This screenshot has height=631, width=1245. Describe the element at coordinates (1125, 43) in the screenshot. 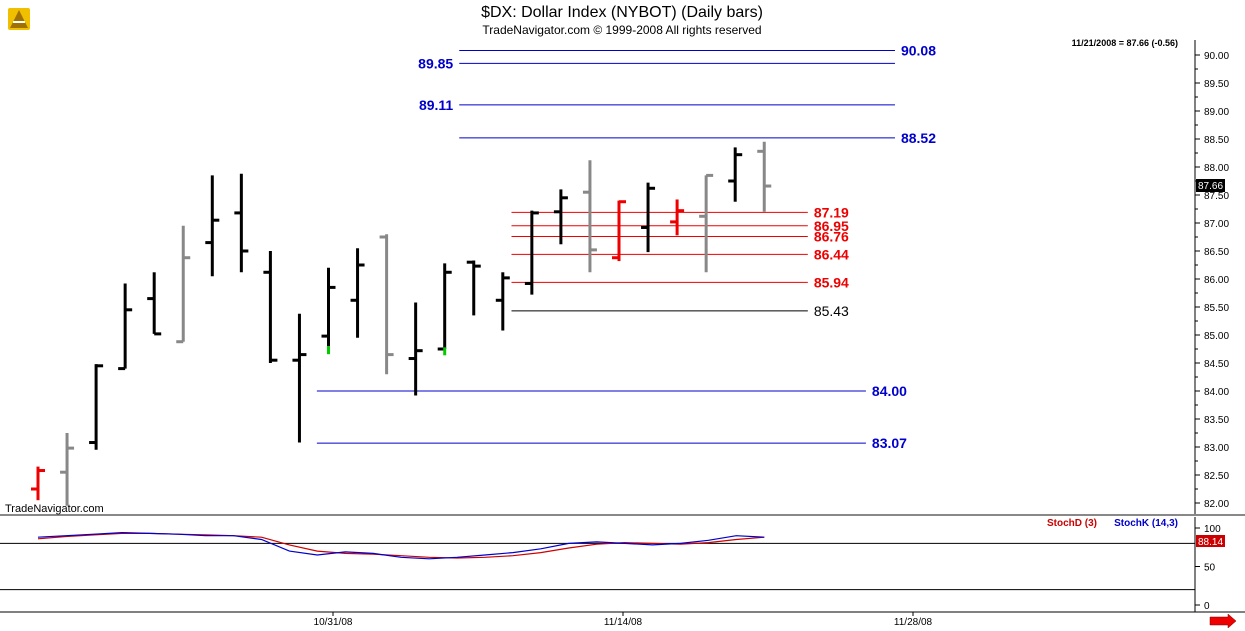

I see `last-quote-label: 11/21/2008 = 87.66 (-0.56)` at that location.